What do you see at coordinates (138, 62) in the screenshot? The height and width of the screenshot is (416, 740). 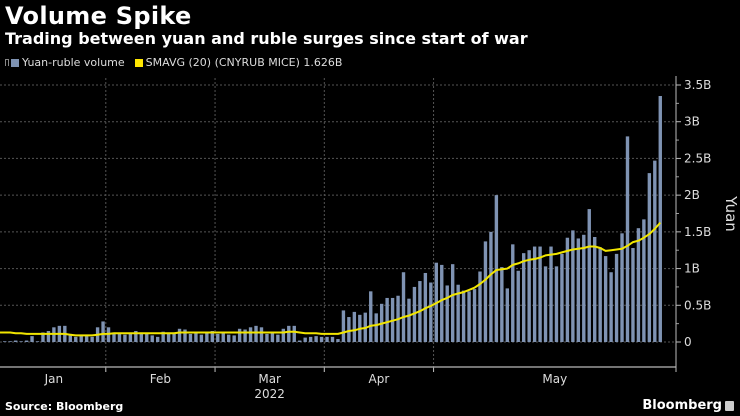 I see `legend-swatch-smavg` at bounding box center [138, 62].